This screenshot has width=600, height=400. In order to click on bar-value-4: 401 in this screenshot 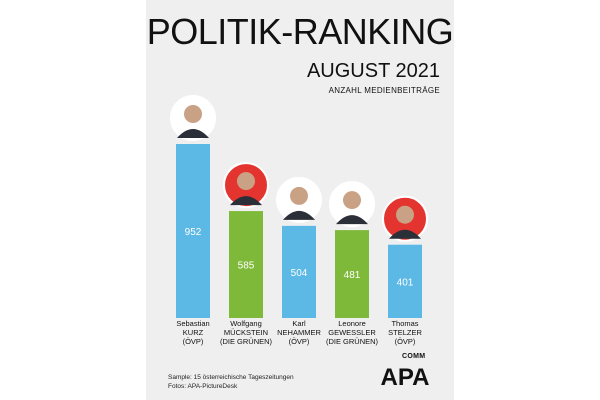, I will do `click(405, 282)`.